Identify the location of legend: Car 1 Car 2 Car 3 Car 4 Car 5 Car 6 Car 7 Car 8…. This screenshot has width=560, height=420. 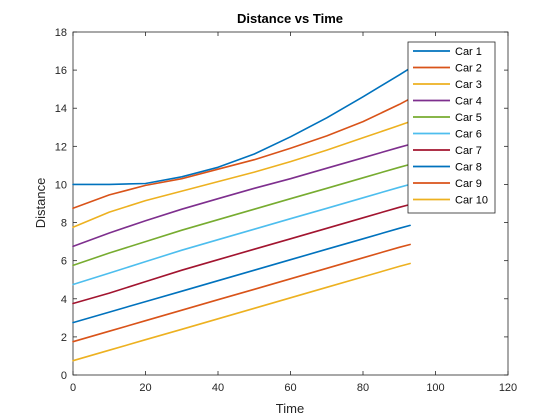
(451, 127).